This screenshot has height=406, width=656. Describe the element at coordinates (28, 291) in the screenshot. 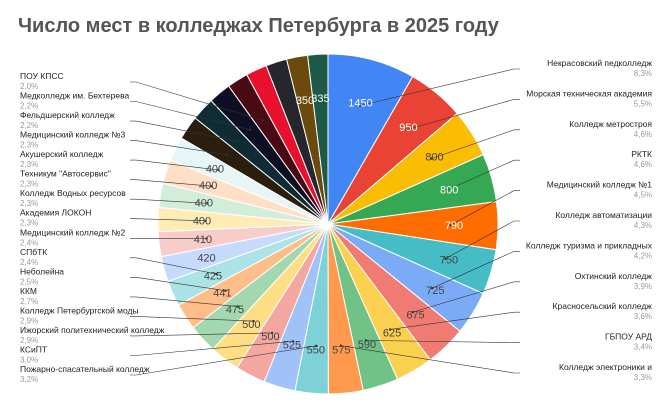

I see `slice-label-ккм: ККМ` at that location.